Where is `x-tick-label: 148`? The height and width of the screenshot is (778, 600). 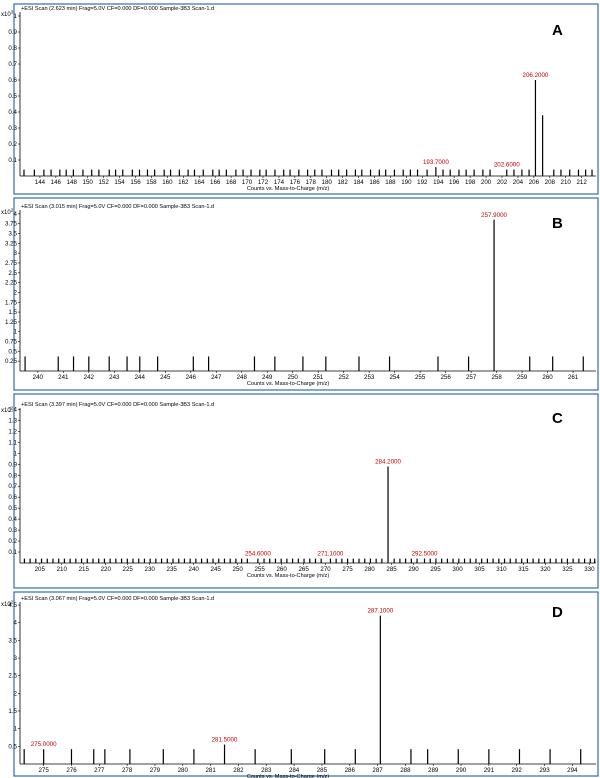
x-tick-label: 148 is located at coordinates (72, 182).